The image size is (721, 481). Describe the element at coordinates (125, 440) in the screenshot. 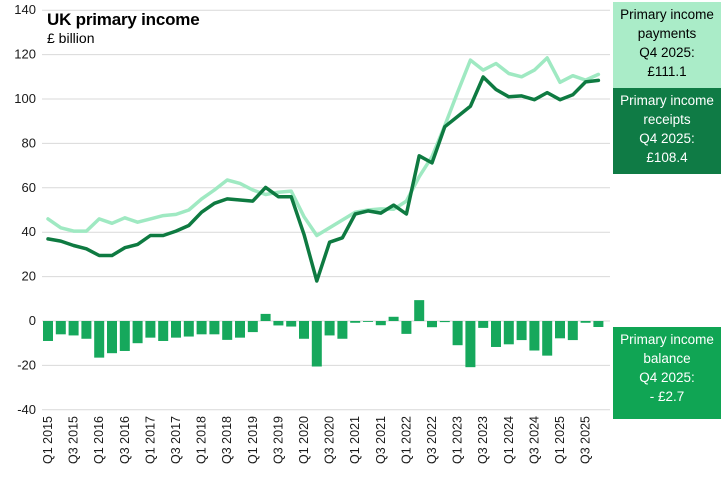

I see `x-tick-label: Q3 2016` at that location.